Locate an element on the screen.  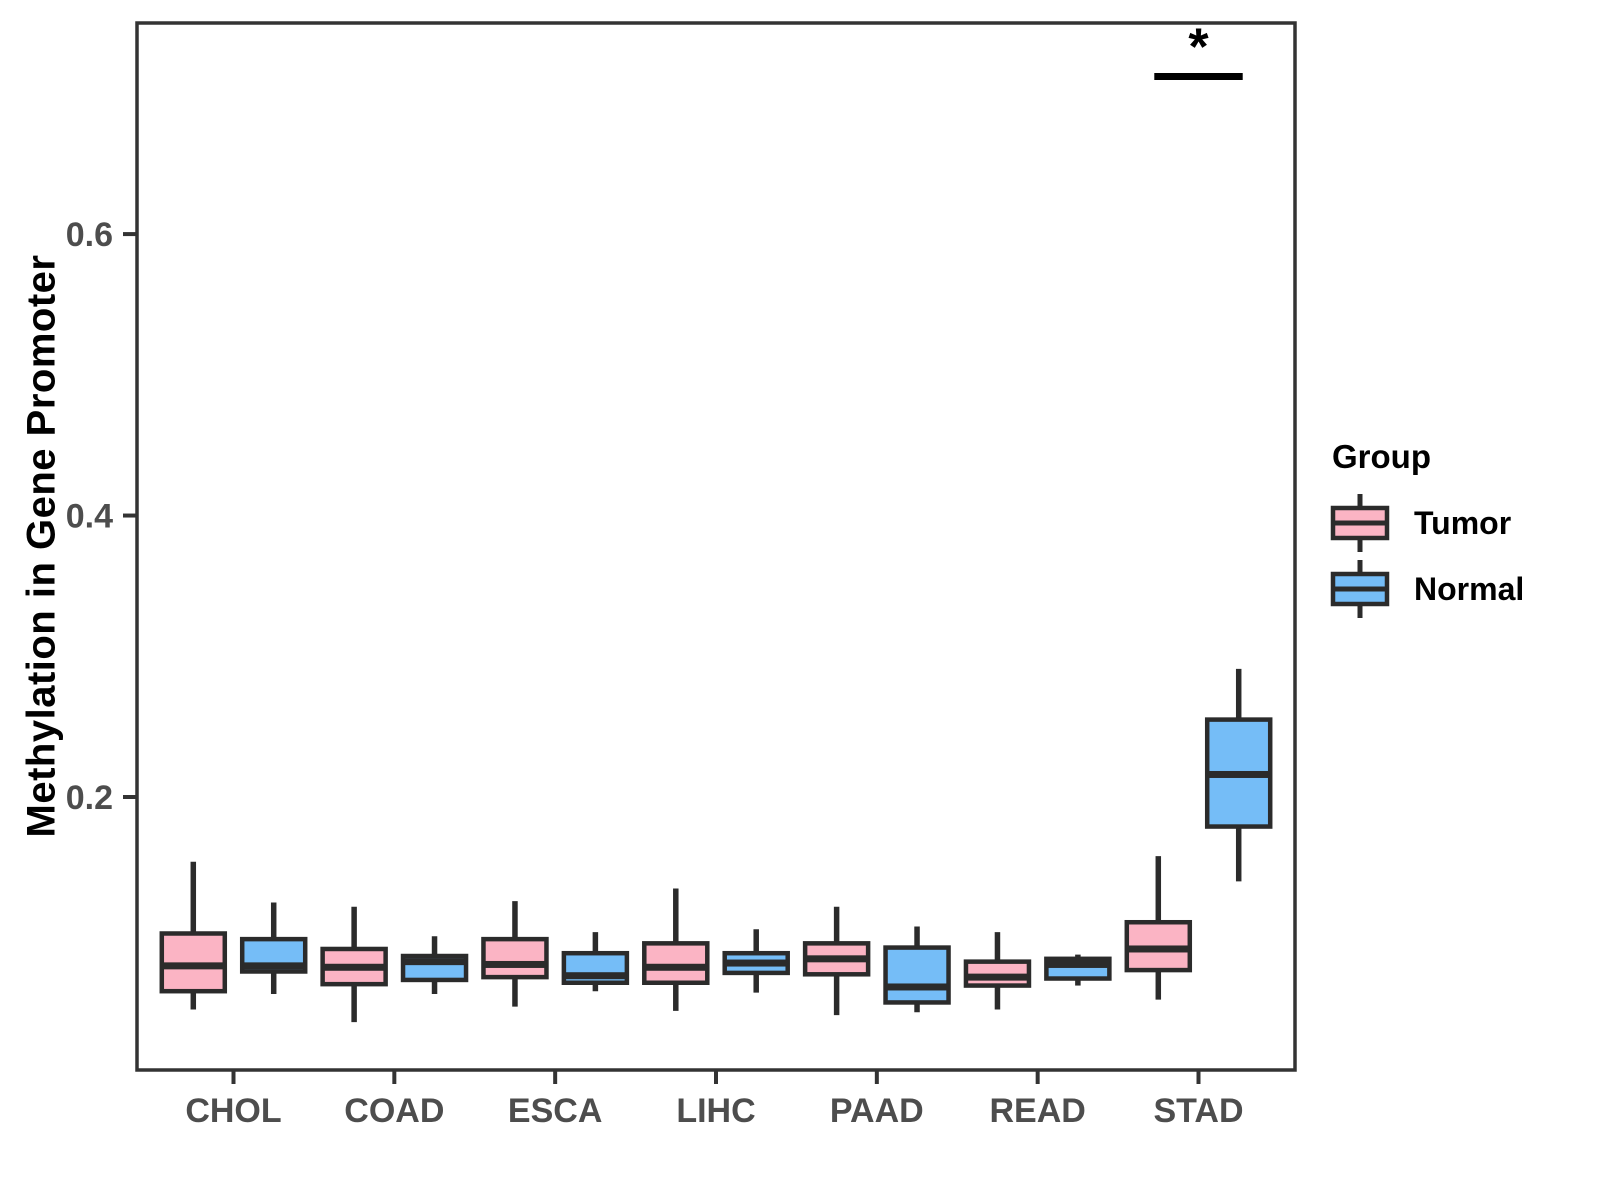
median-tumor-paad is located at coordinates (837, 959).